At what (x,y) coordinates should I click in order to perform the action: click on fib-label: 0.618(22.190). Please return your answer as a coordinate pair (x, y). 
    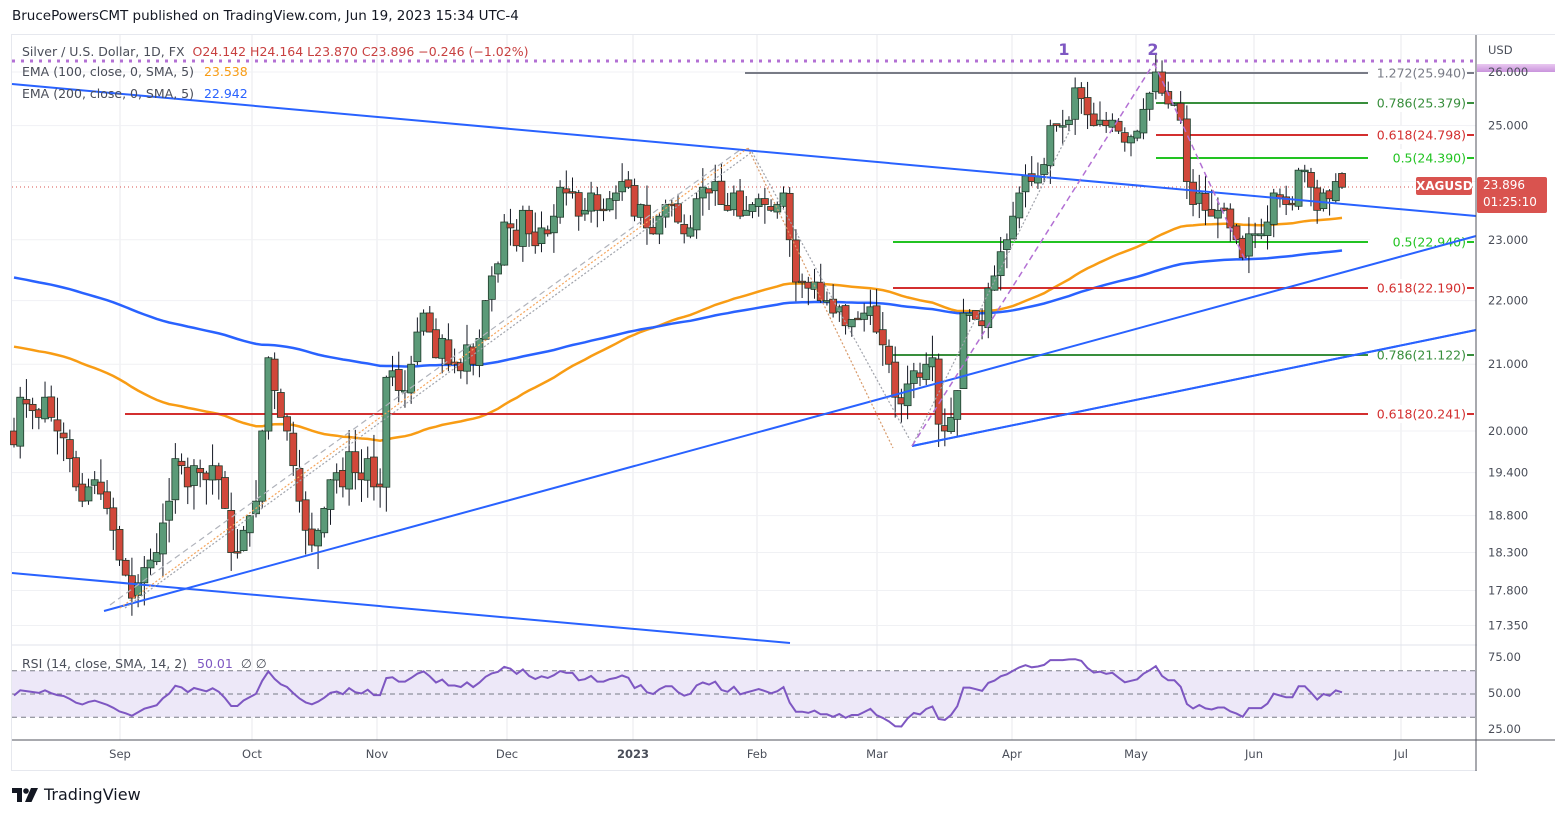
    Looking at the image, I should click on (1421, 288).